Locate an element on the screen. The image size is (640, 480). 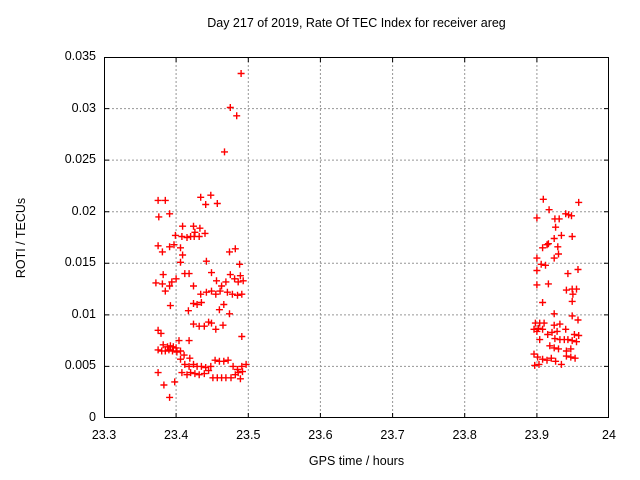
x-tick-label: 23.9 is located at coordinates (537, 435).